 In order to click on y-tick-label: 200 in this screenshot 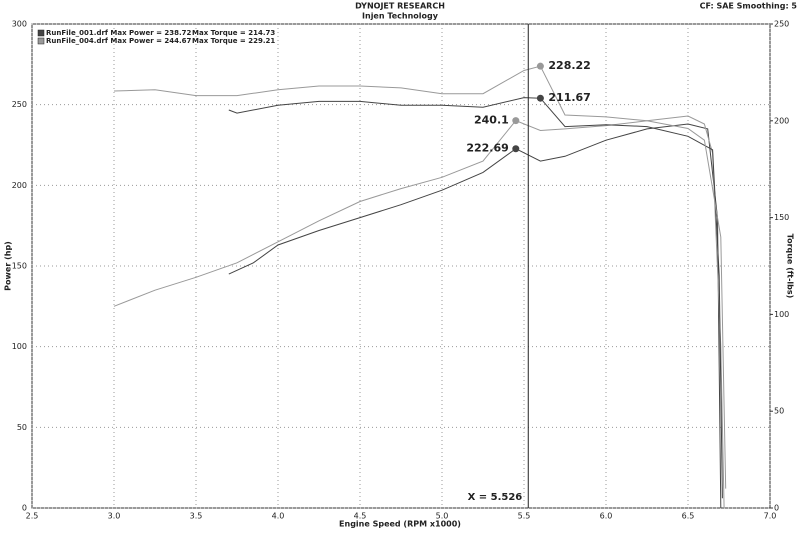, I will do `click(19, 185)`.